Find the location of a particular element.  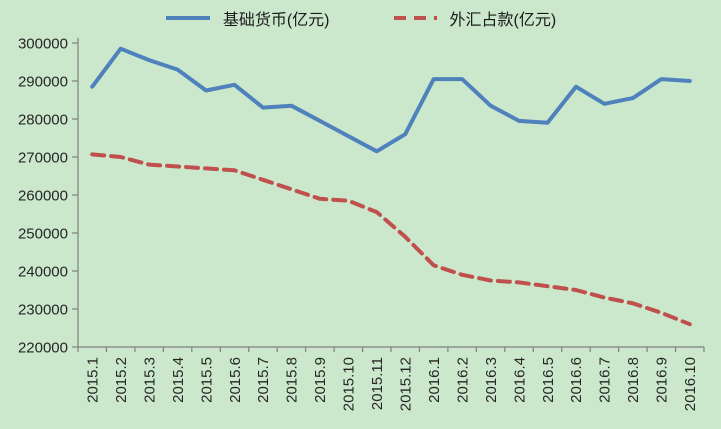

x-axis-tick-label: 2016.5 is located at coordinates (548, 380).